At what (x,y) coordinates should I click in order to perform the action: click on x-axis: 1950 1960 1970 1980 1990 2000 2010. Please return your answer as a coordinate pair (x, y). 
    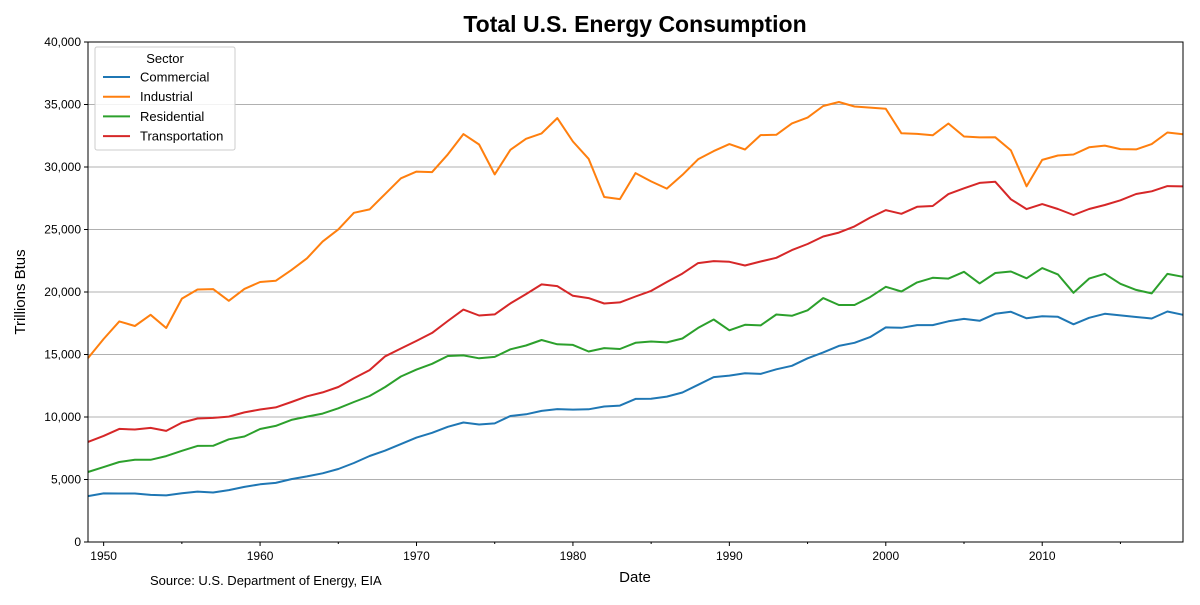
    Looking at the image, I should click on (605, 552).